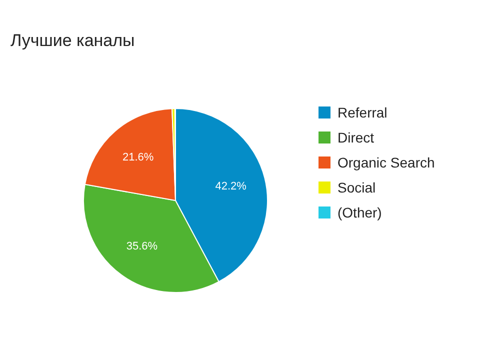  Describe the element at coordinates (363, 112) in the screenshot. I see `legend-label: Referral` at that location.